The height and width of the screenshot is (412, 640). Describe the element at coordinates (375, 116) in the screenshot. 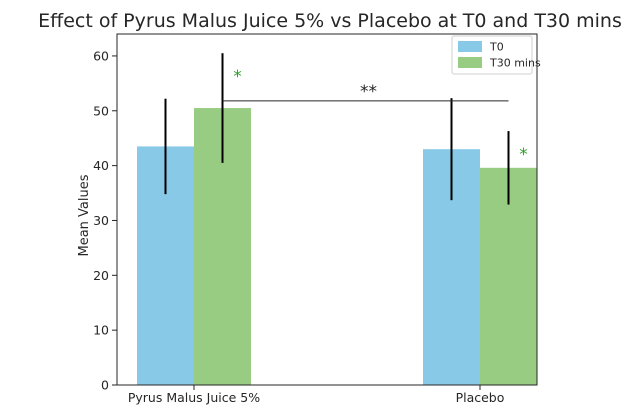

I see `annotations: ****` at that location.